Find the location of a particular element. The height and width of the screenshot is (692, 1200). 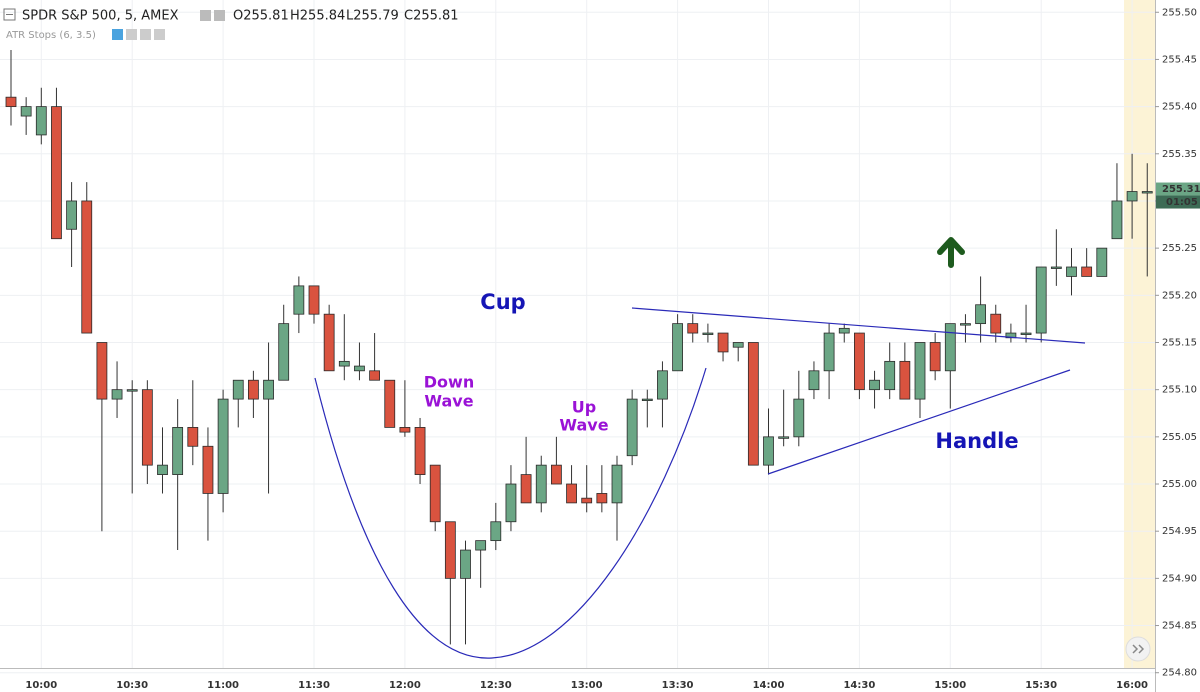

session-highlight is located at coordinates (1139, 334).